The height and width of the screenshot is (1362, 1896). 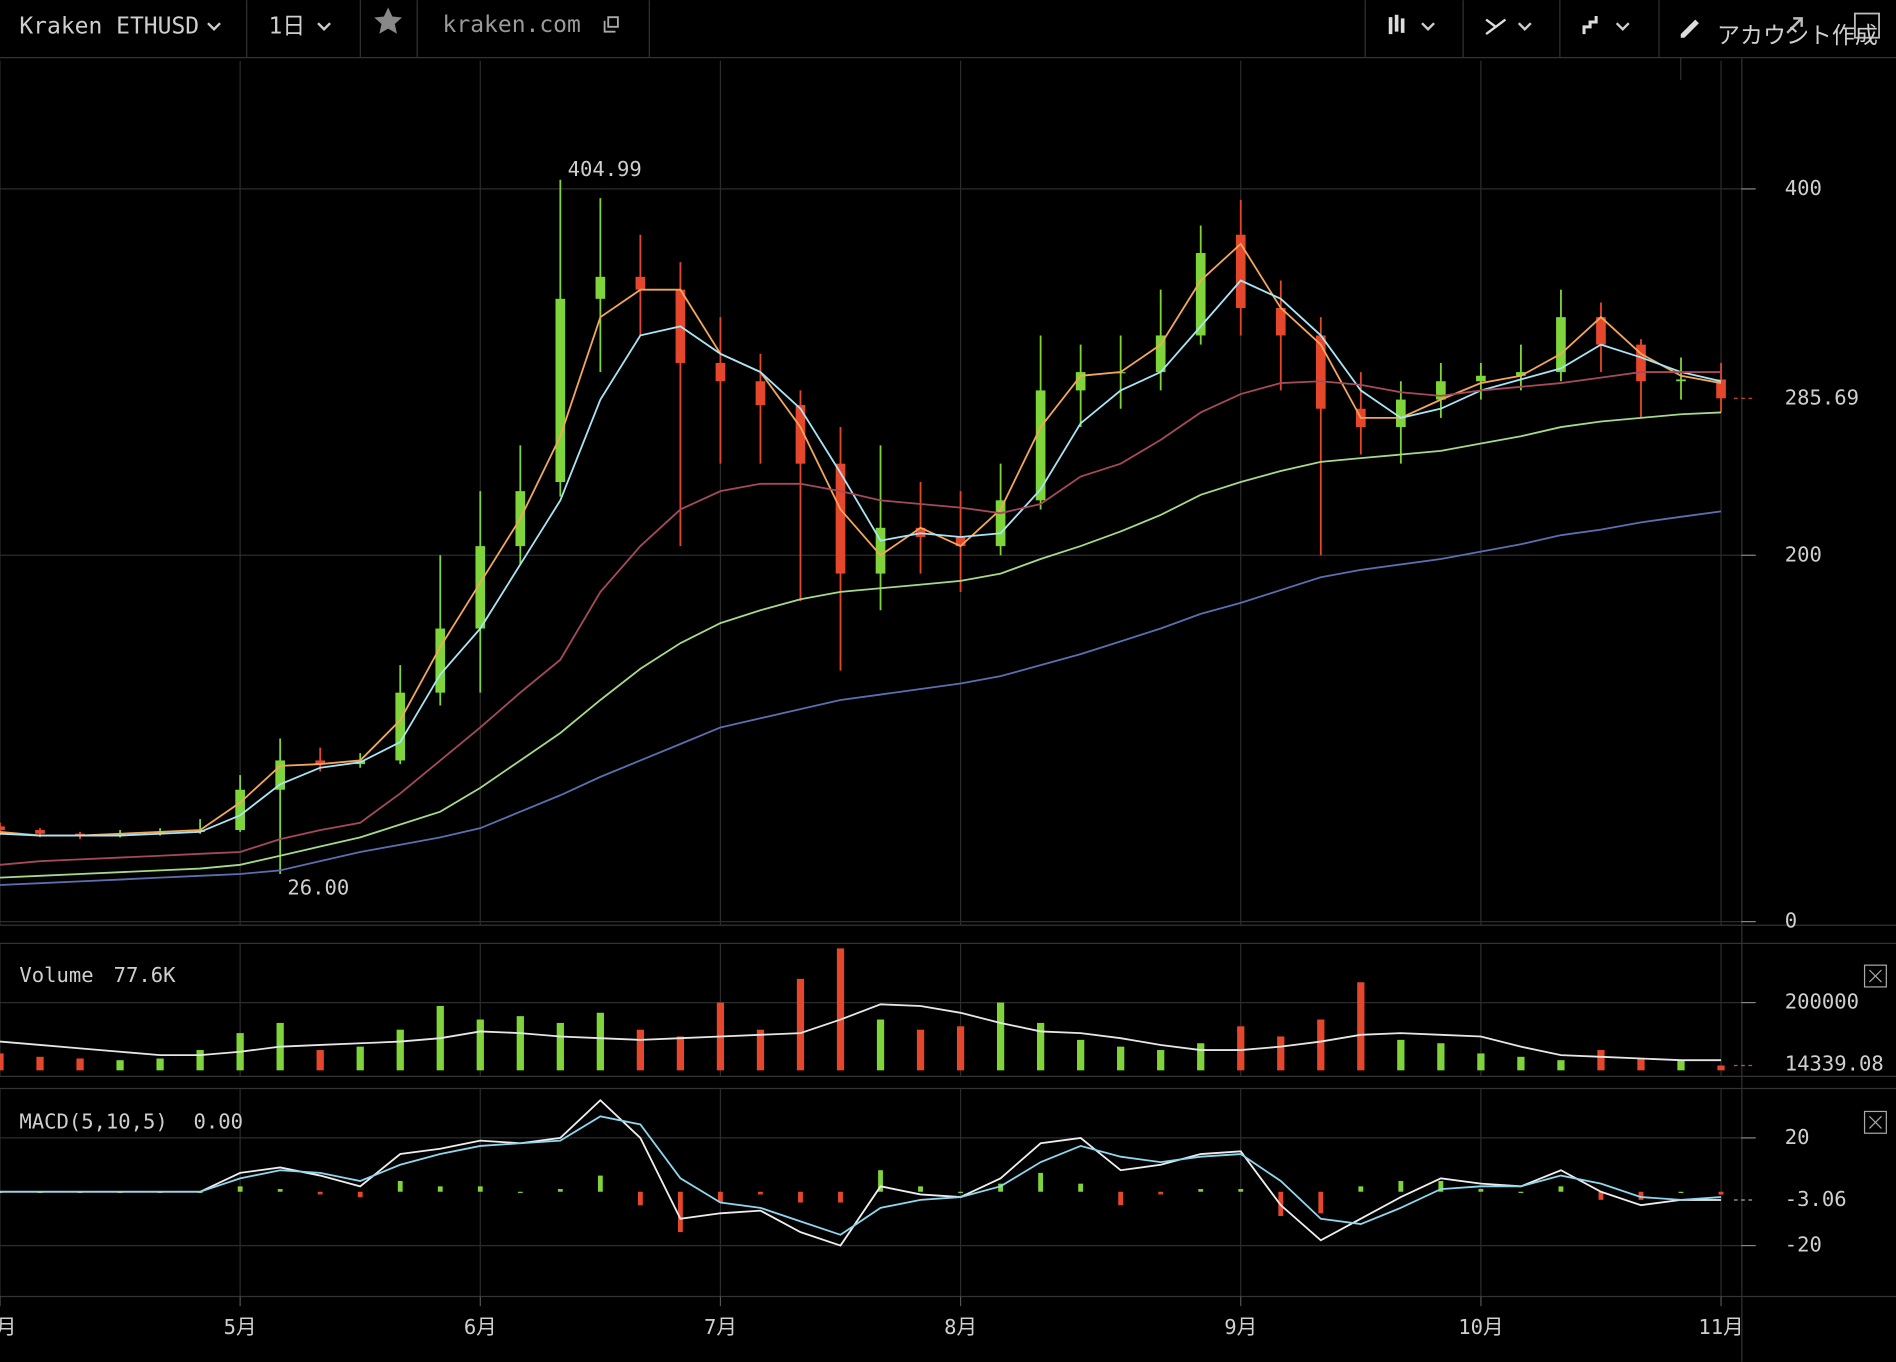 What do you see at coordinates (8, 1327) in the screenshot?
I see `x-tick-label: 4月` at bounding box center [8, 1327].